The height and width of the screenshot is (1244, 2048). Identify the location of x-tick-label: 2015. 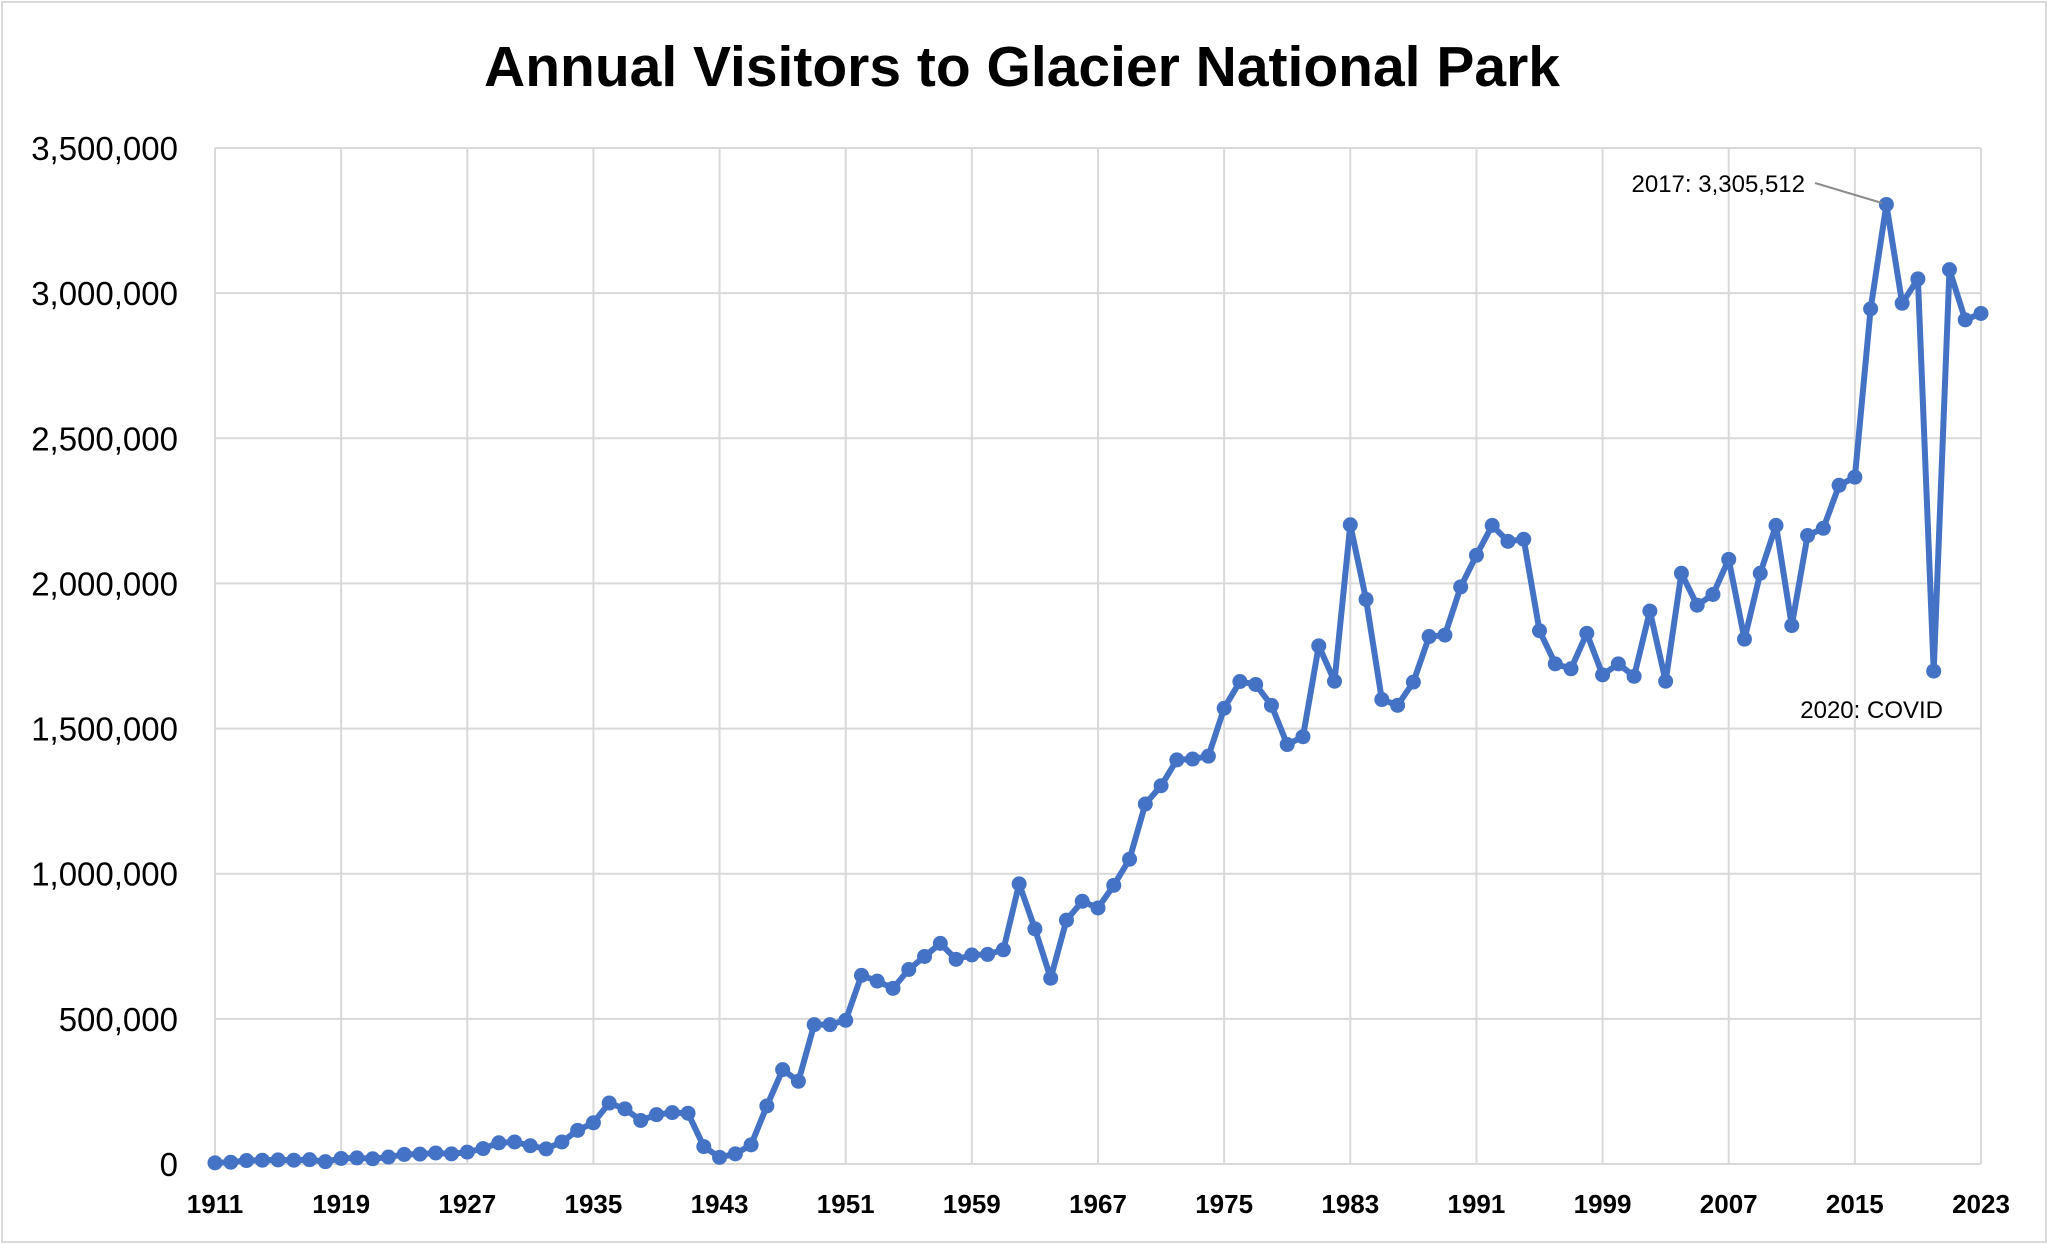
(1855, 1204).